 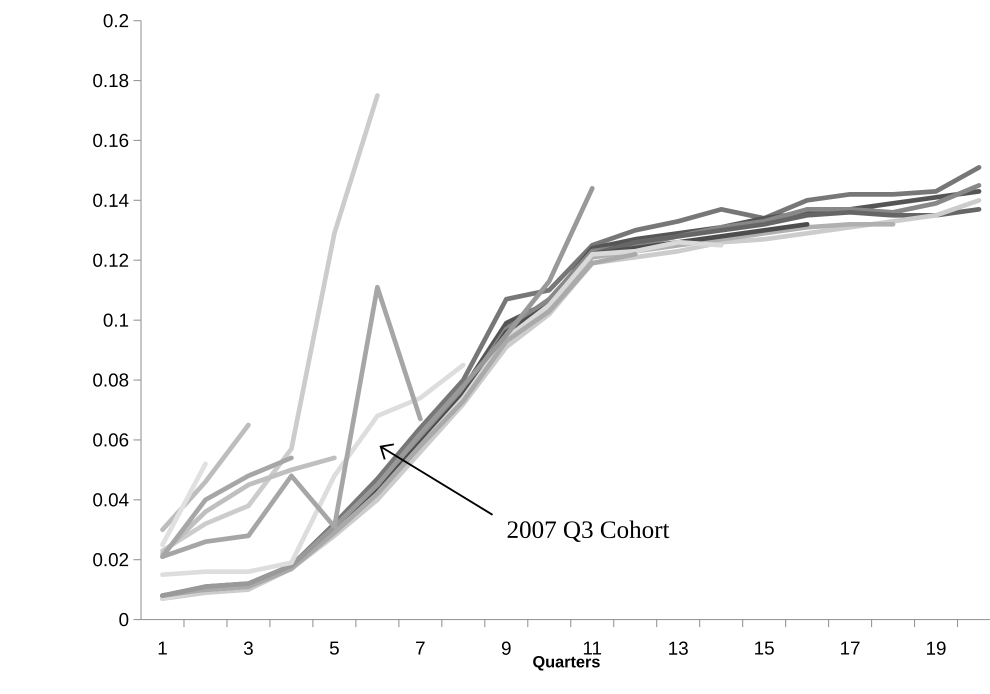 I want to click on x-tick-label: 13, so click(x=678, y=648).